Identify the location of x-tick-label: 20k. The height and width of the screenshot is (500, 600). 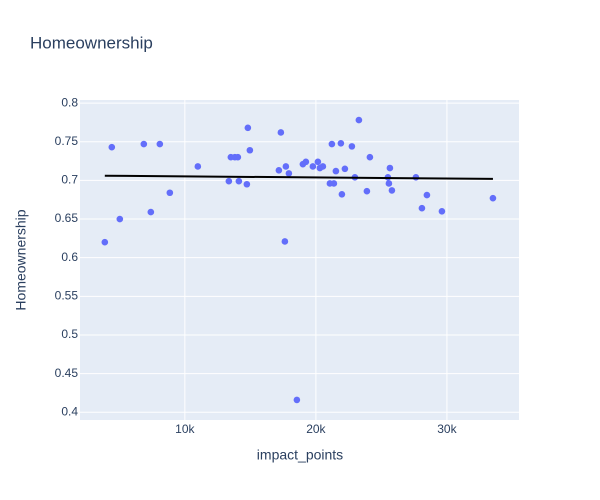
(316, 429).